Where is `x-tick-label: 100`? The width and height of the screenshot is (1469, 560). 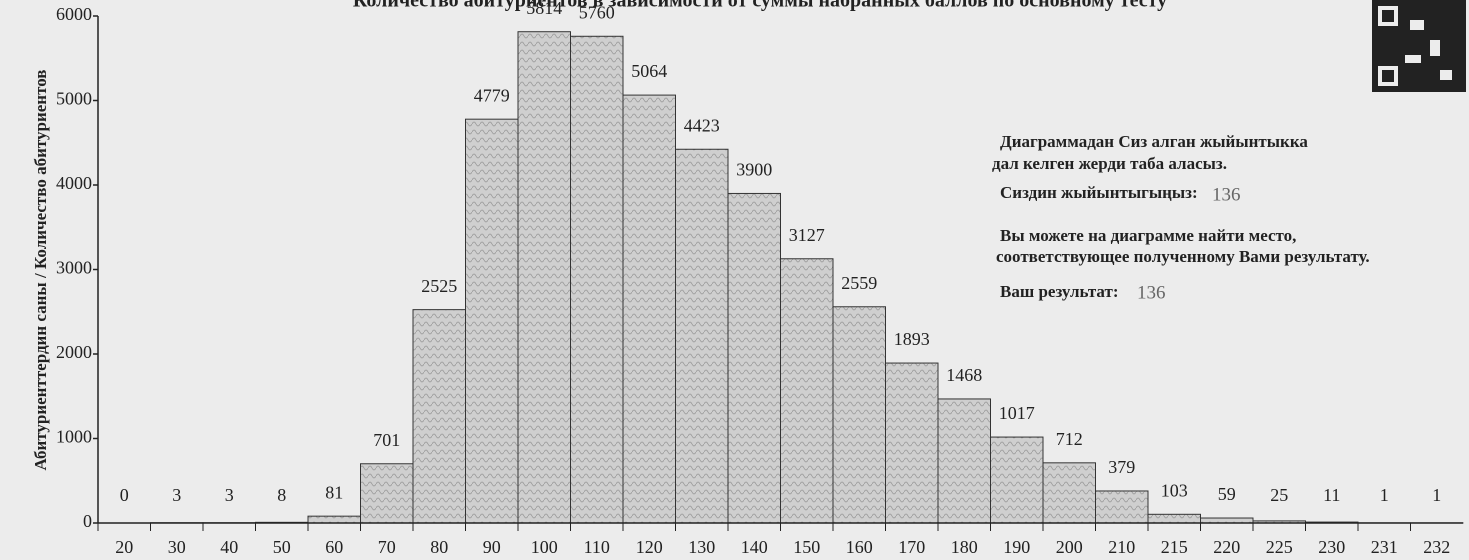
x-tick-label: 100 is located at coordinates (544, 547).